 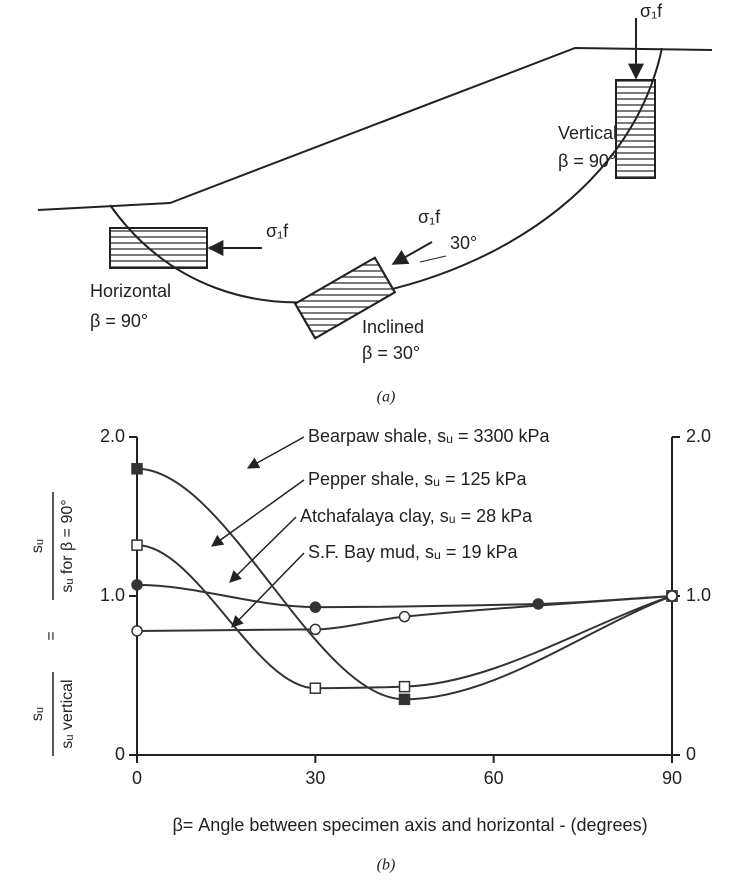 I want to click on y-label-part: sᵤ for β = 90°, so click(x=67, y=545).